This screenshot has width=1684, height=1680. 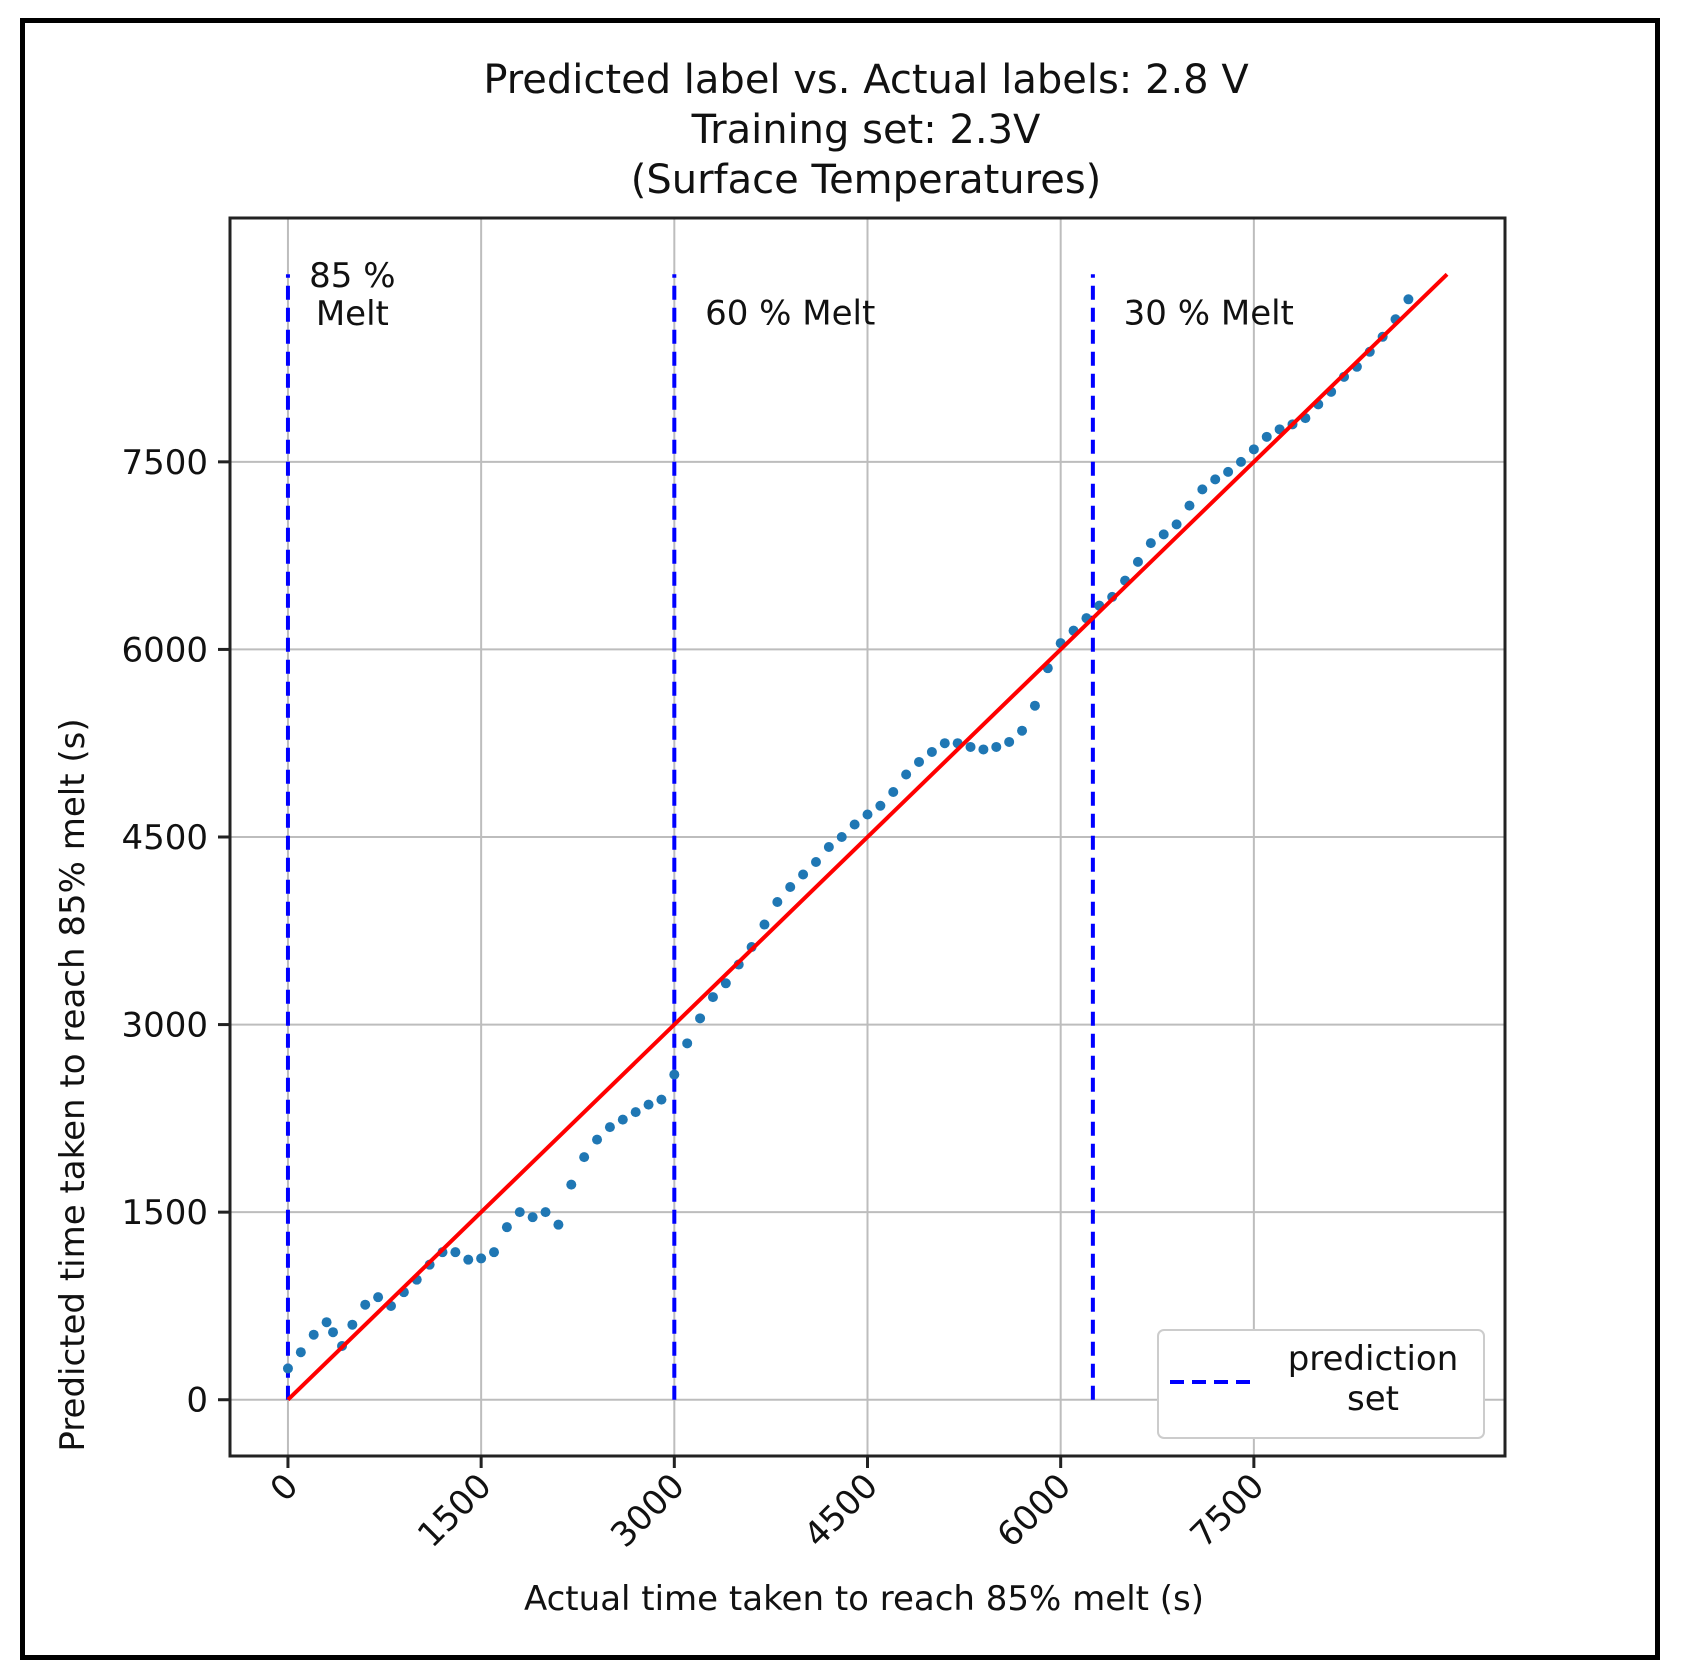 I want to click on x-tick-label: 7500, so click(x=1227, y=1510).